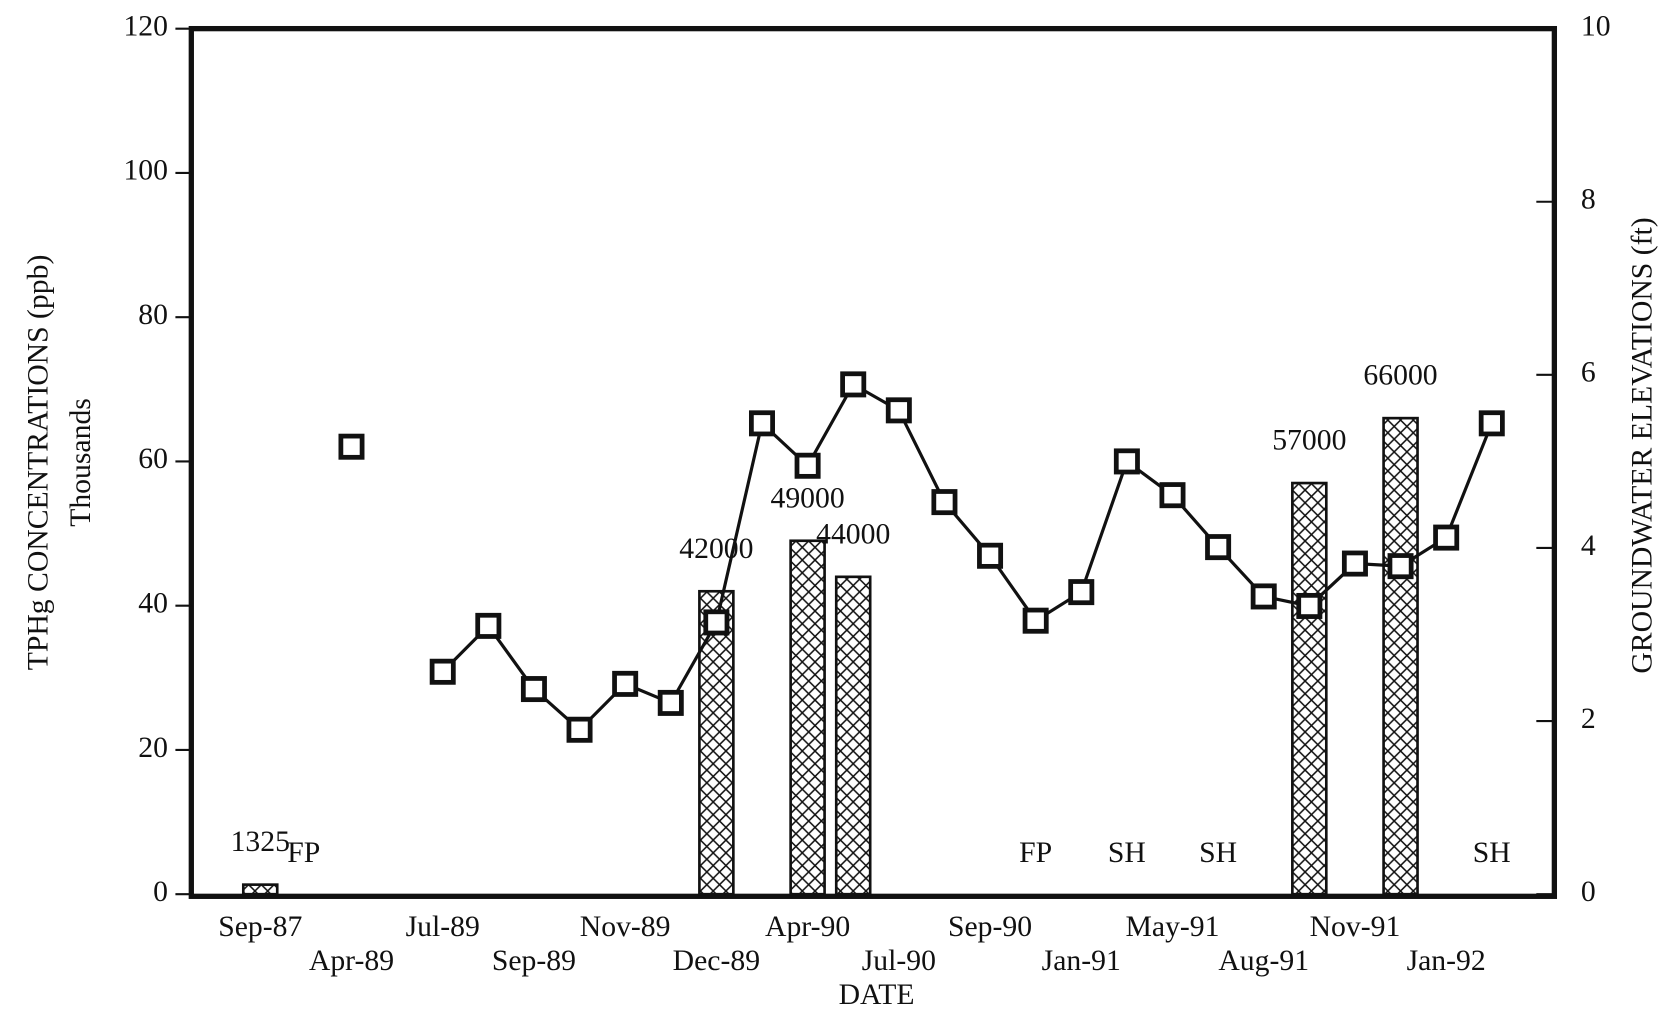 Image resolution: width=1664 pixels, height=1013 pixels. I want to click on x-tick-label: Jul-90, so click(899, 961).